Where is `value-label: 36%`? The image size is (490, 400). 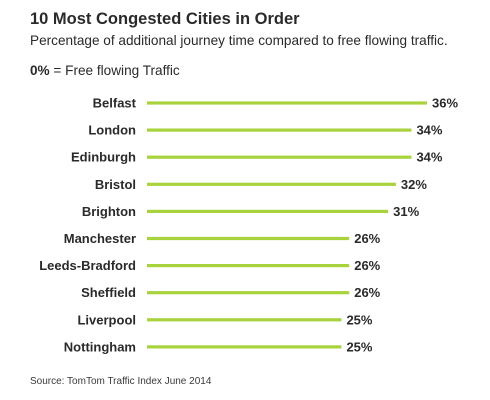 value-label: 36% is located at coordinates (445, 103).